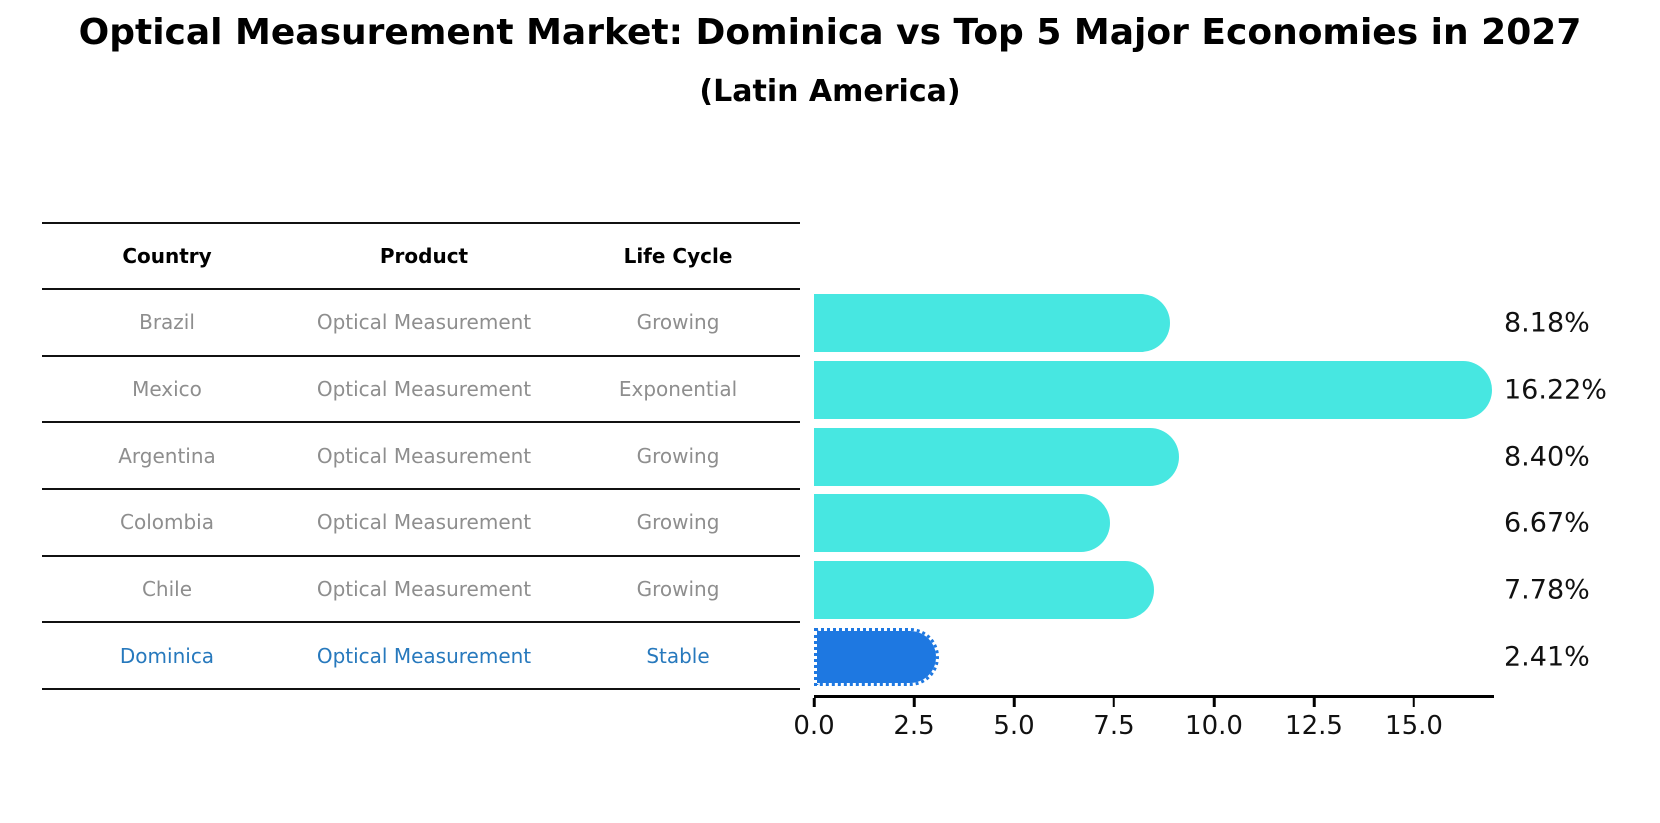 This screenshot has height=823, width=1660. I want to click on table-row-colombia: Colombia Optical Measurement Growing, so click(421, 523).